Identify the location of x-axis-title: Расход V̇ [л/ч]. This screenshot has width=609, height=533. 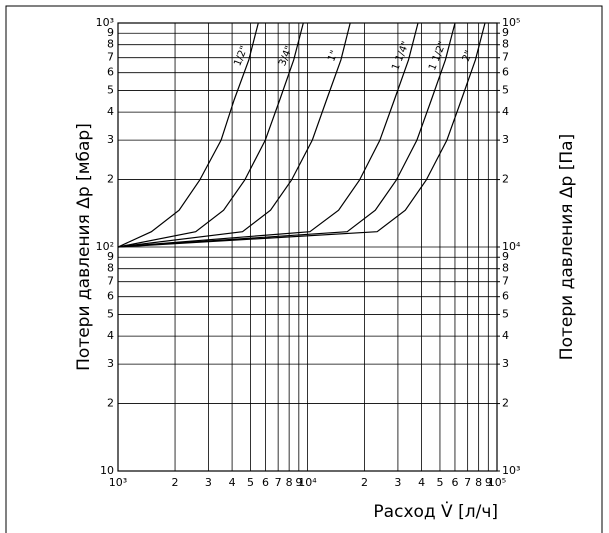
(435, 511).